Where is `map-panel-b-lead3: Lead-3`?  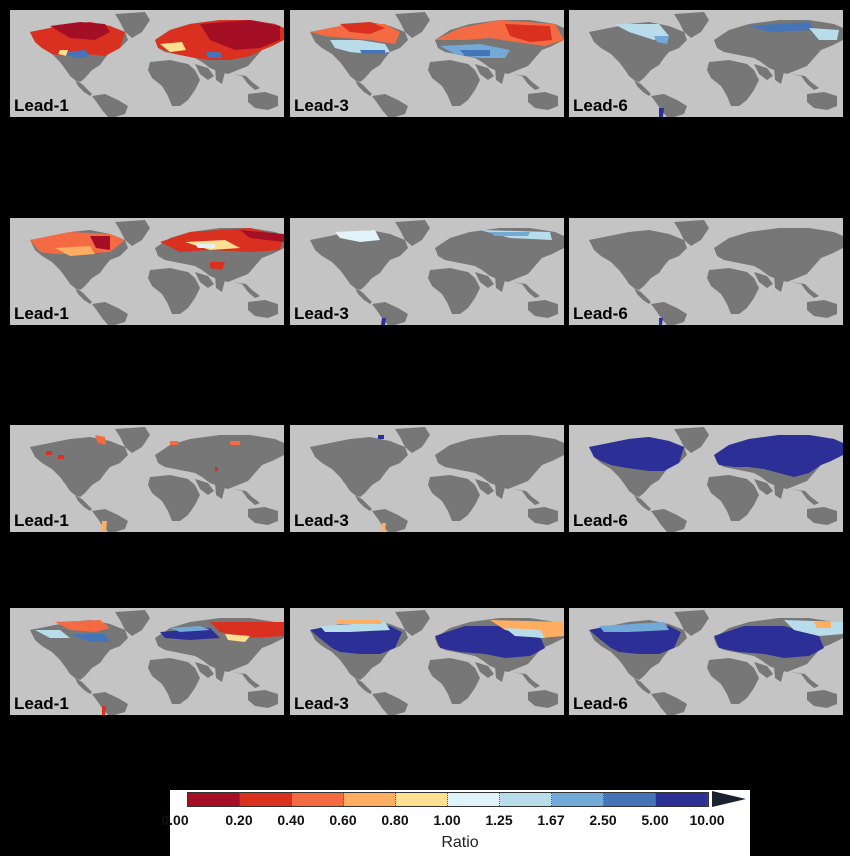
map-panel-b-lead3: Lead-3 is located at coordinates (427, 271).